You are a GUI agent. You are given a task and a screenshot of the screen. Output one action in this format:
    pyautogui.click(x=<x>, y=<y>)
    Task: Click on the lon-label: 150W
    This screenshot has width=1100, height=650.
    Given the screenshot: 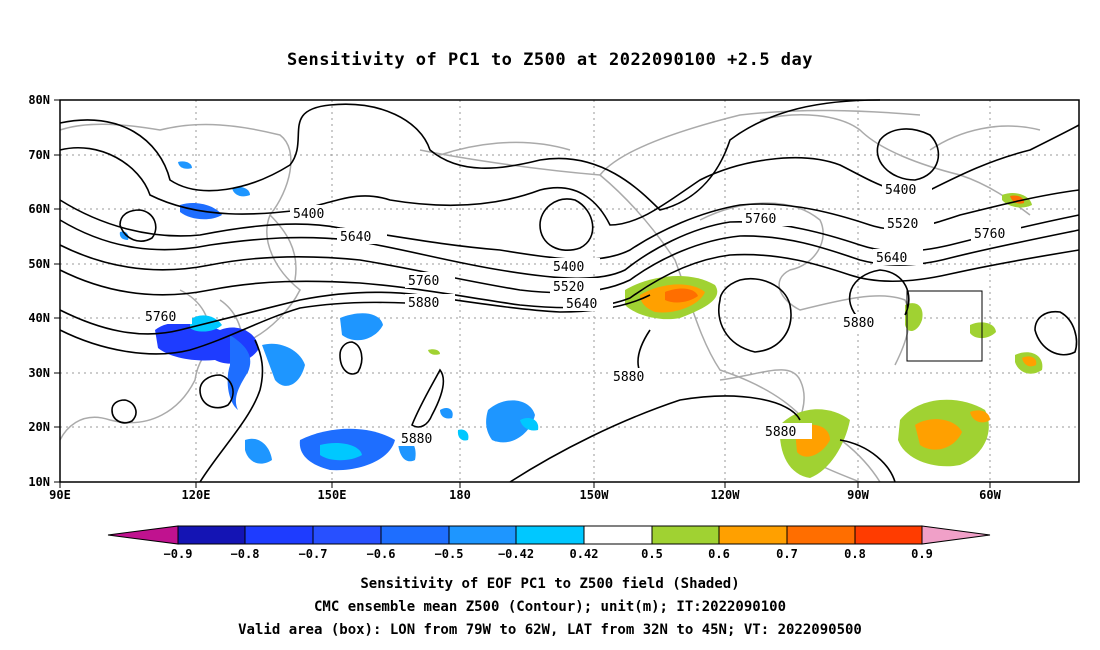 What is the action you would take?
    pyautogui.click(x=595, y=495)
    